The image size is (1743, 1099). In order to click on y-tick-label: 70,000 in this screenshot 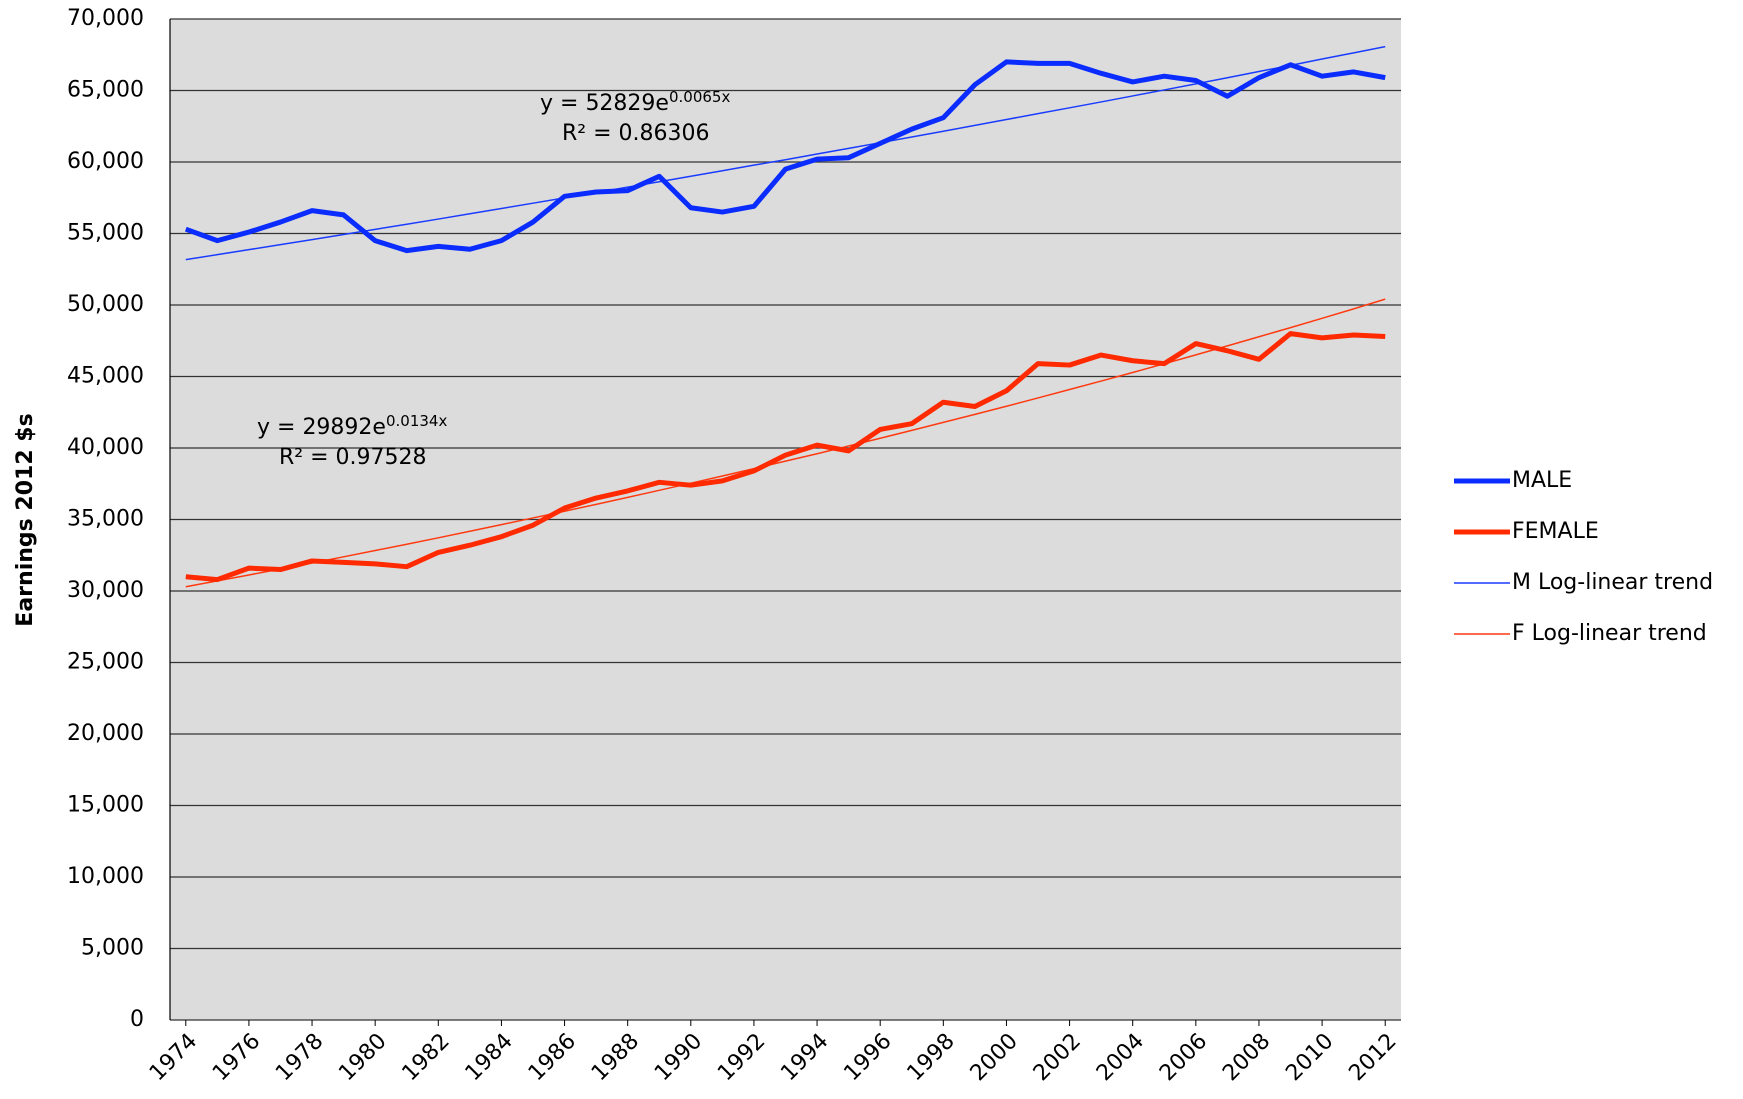, I will do `click(105, 18)`.